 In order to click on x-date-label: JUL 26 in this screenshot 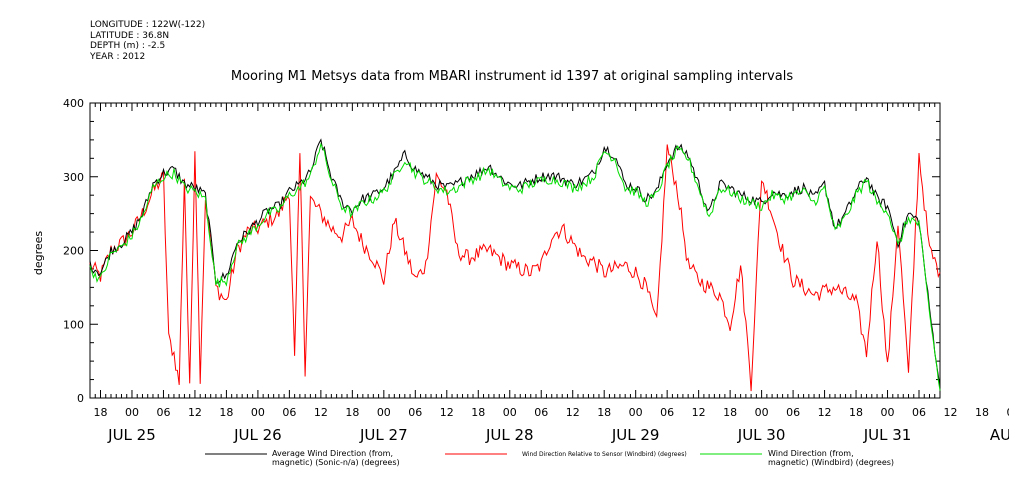, I will do `click(257, 435)`.